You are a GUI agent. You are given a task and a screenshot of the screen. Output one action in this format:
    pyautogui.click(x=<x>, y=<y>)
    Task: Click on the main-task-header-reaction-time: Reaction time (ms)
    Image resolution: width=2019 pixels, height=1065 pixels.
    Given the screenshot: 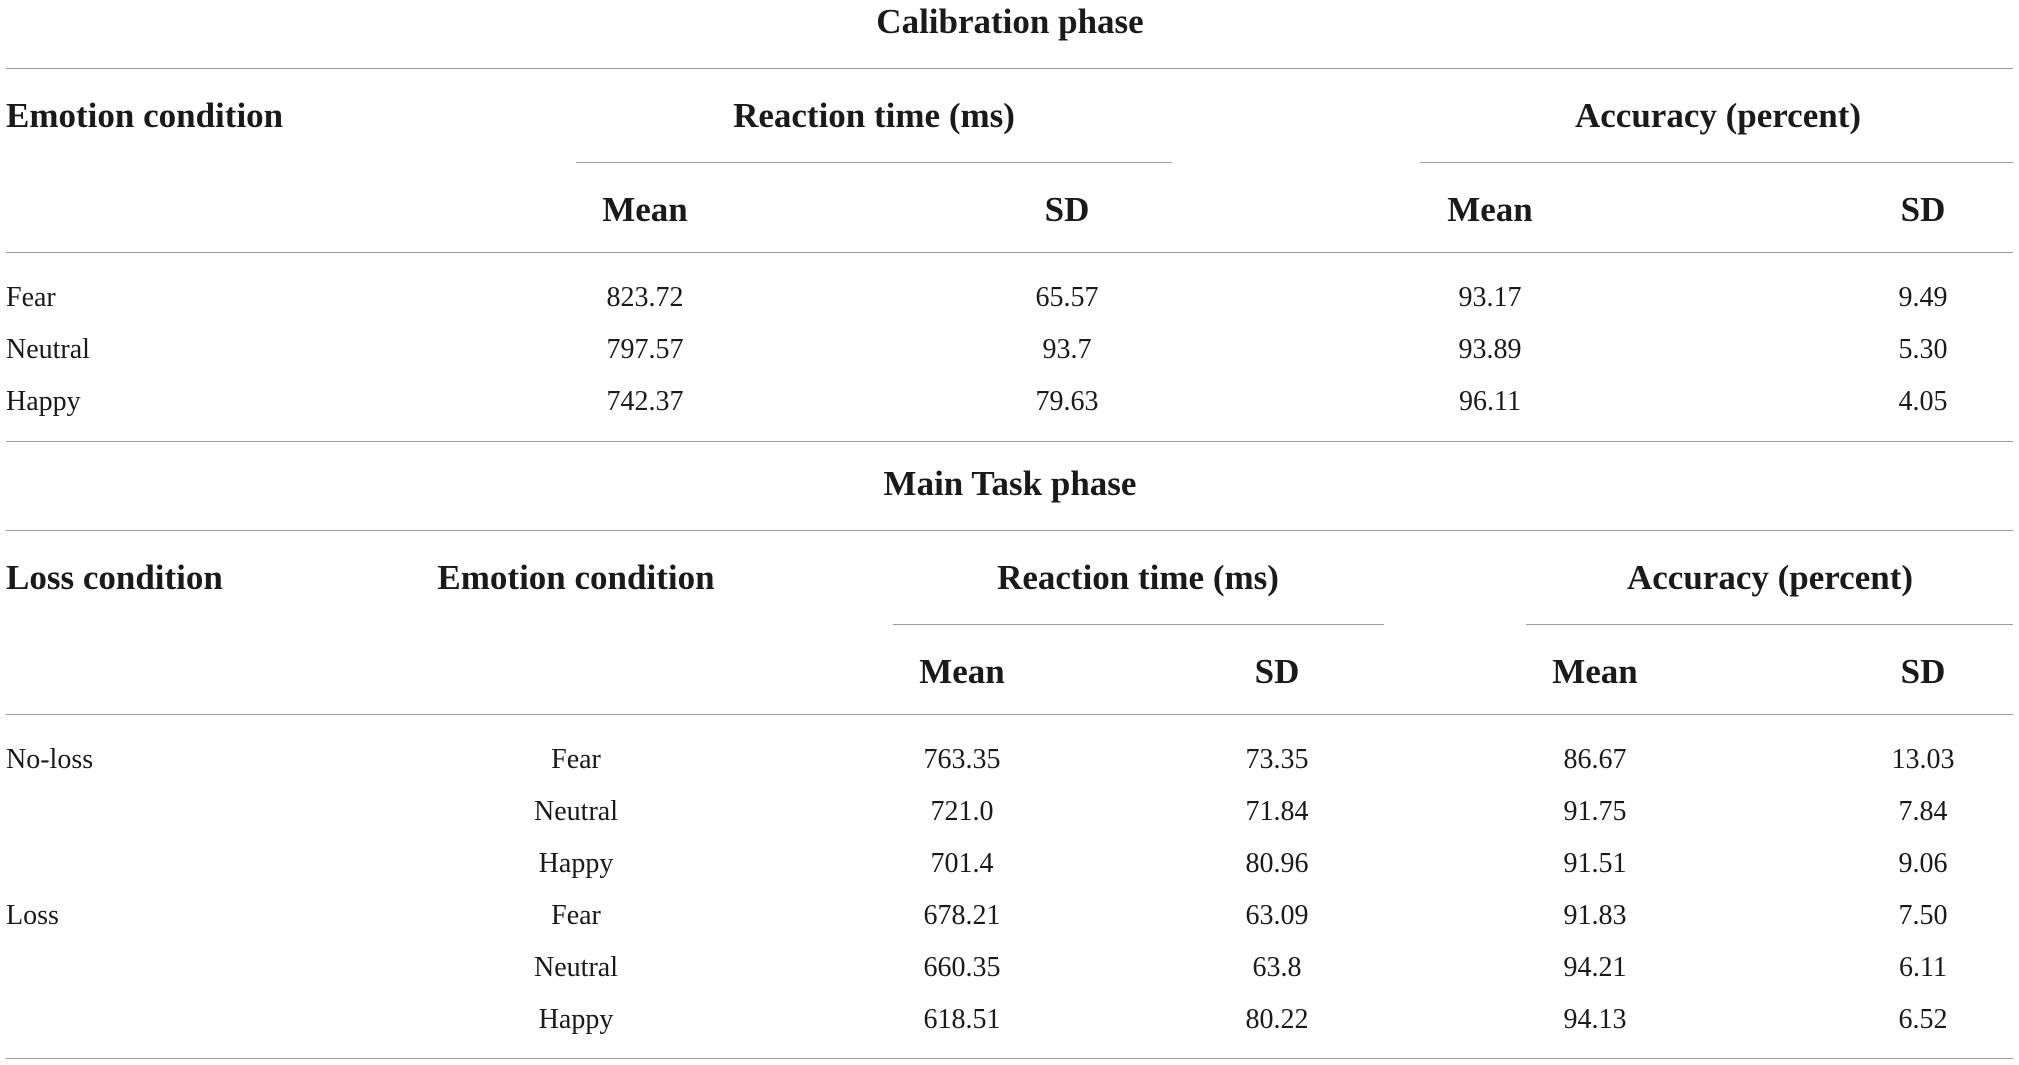 What is the action you would take?
    pyautogui.click(x=1138, y=577)
    